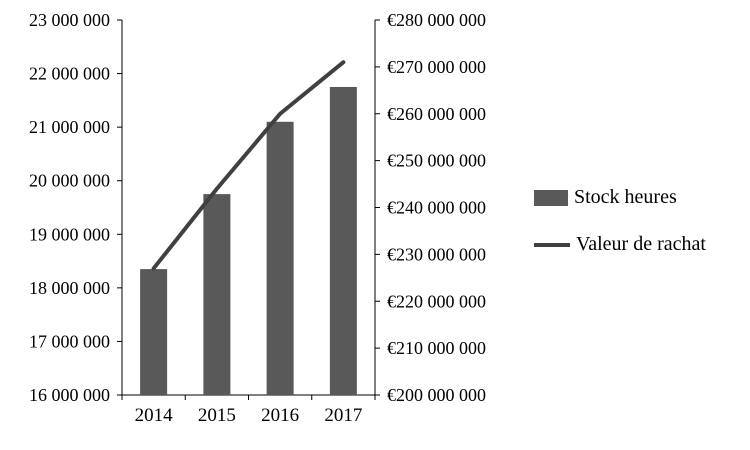 This screenshot has width=750, height=450. What do you see at coordinates (248, 165) in the screenshot?
I see `line-valeur-de-rachat` at bounding box center [248, 165].